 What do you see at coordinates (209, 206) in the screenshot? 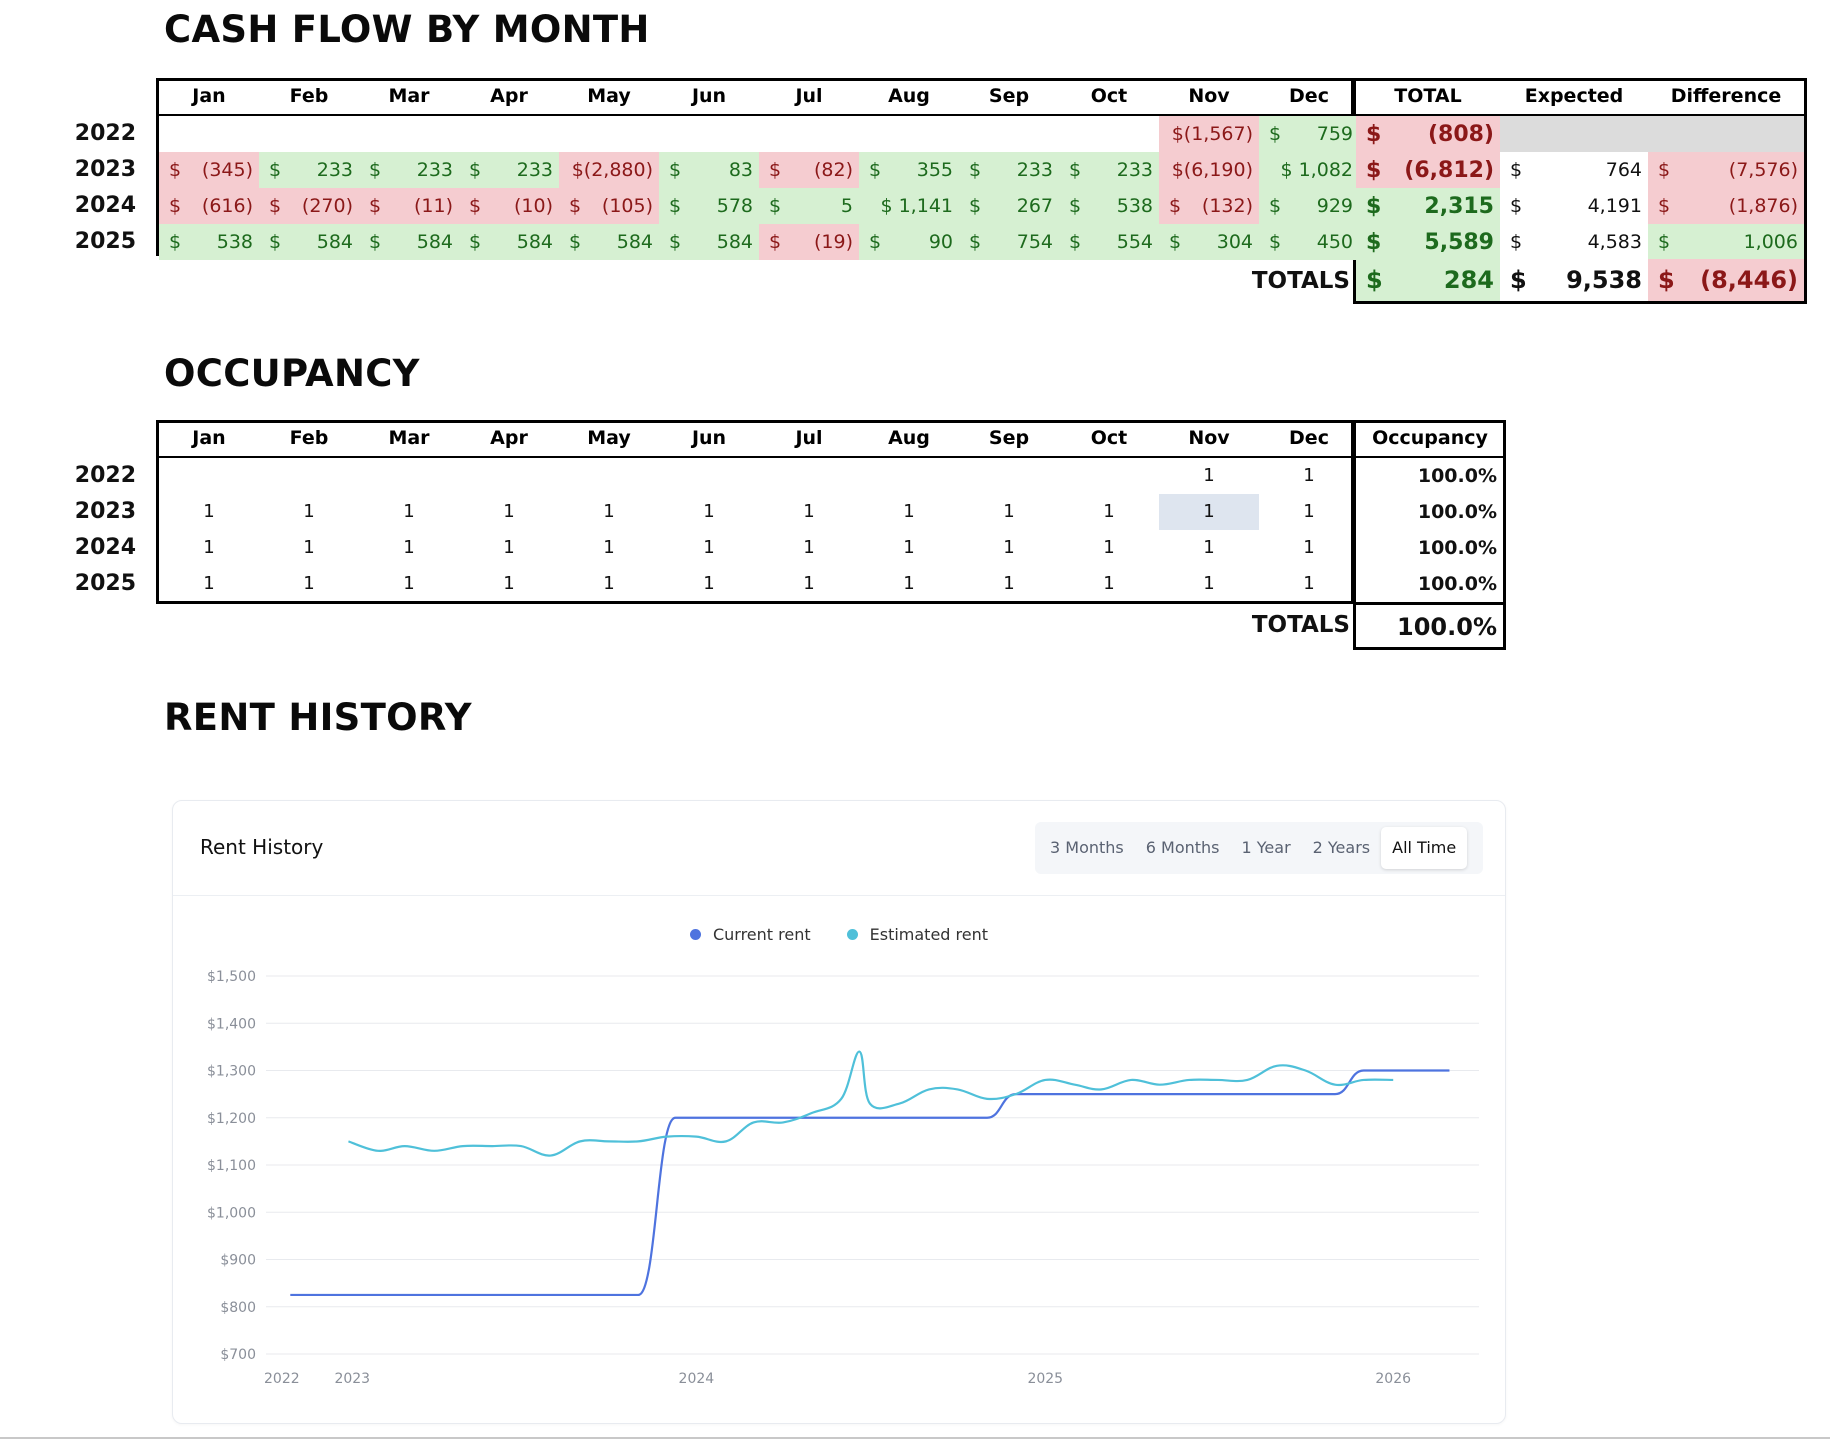
I see `cash-cell: $ (616)` at bounding box center [209, 206].